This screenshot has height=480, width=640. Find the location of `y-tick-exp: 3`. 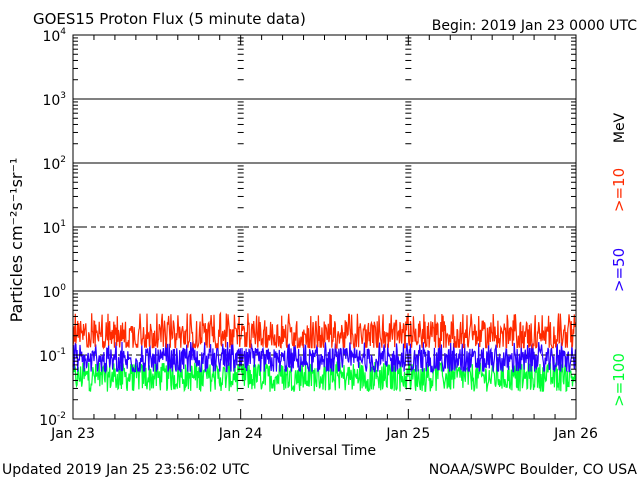

y-tick-exp: 3 is located at coordinates (63, 96).